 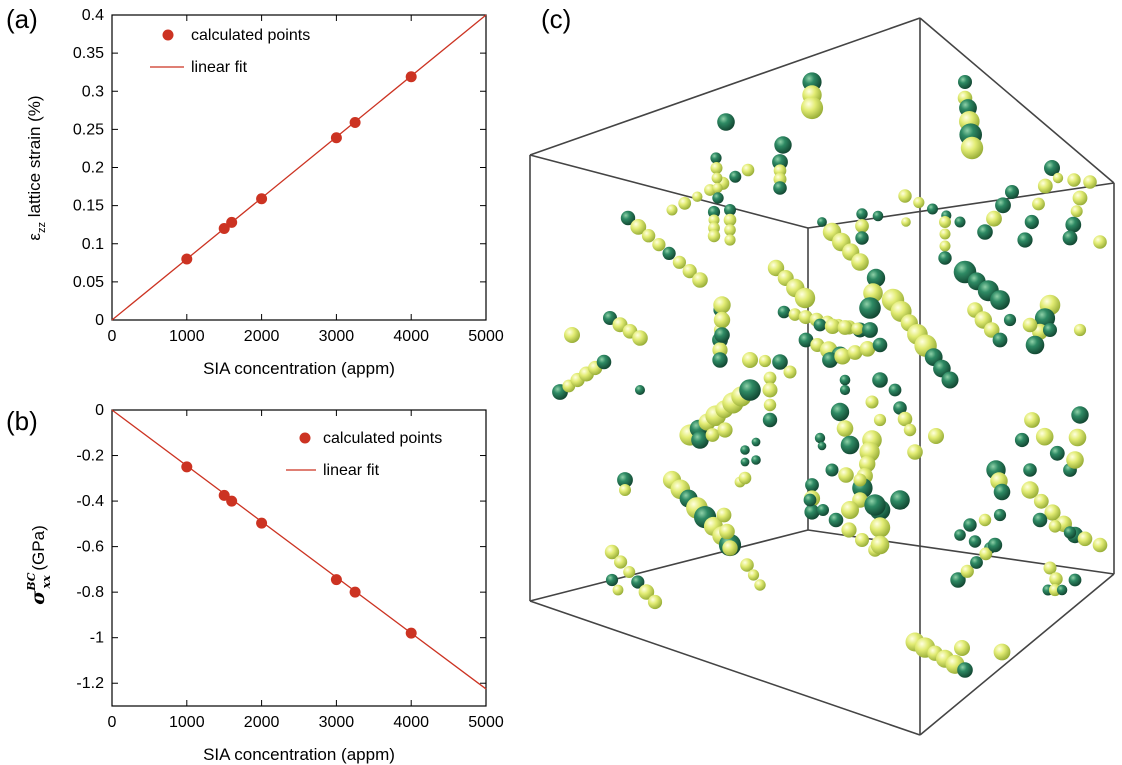 I want to click on y-tick-label: -1, so click(x=97, y=638).